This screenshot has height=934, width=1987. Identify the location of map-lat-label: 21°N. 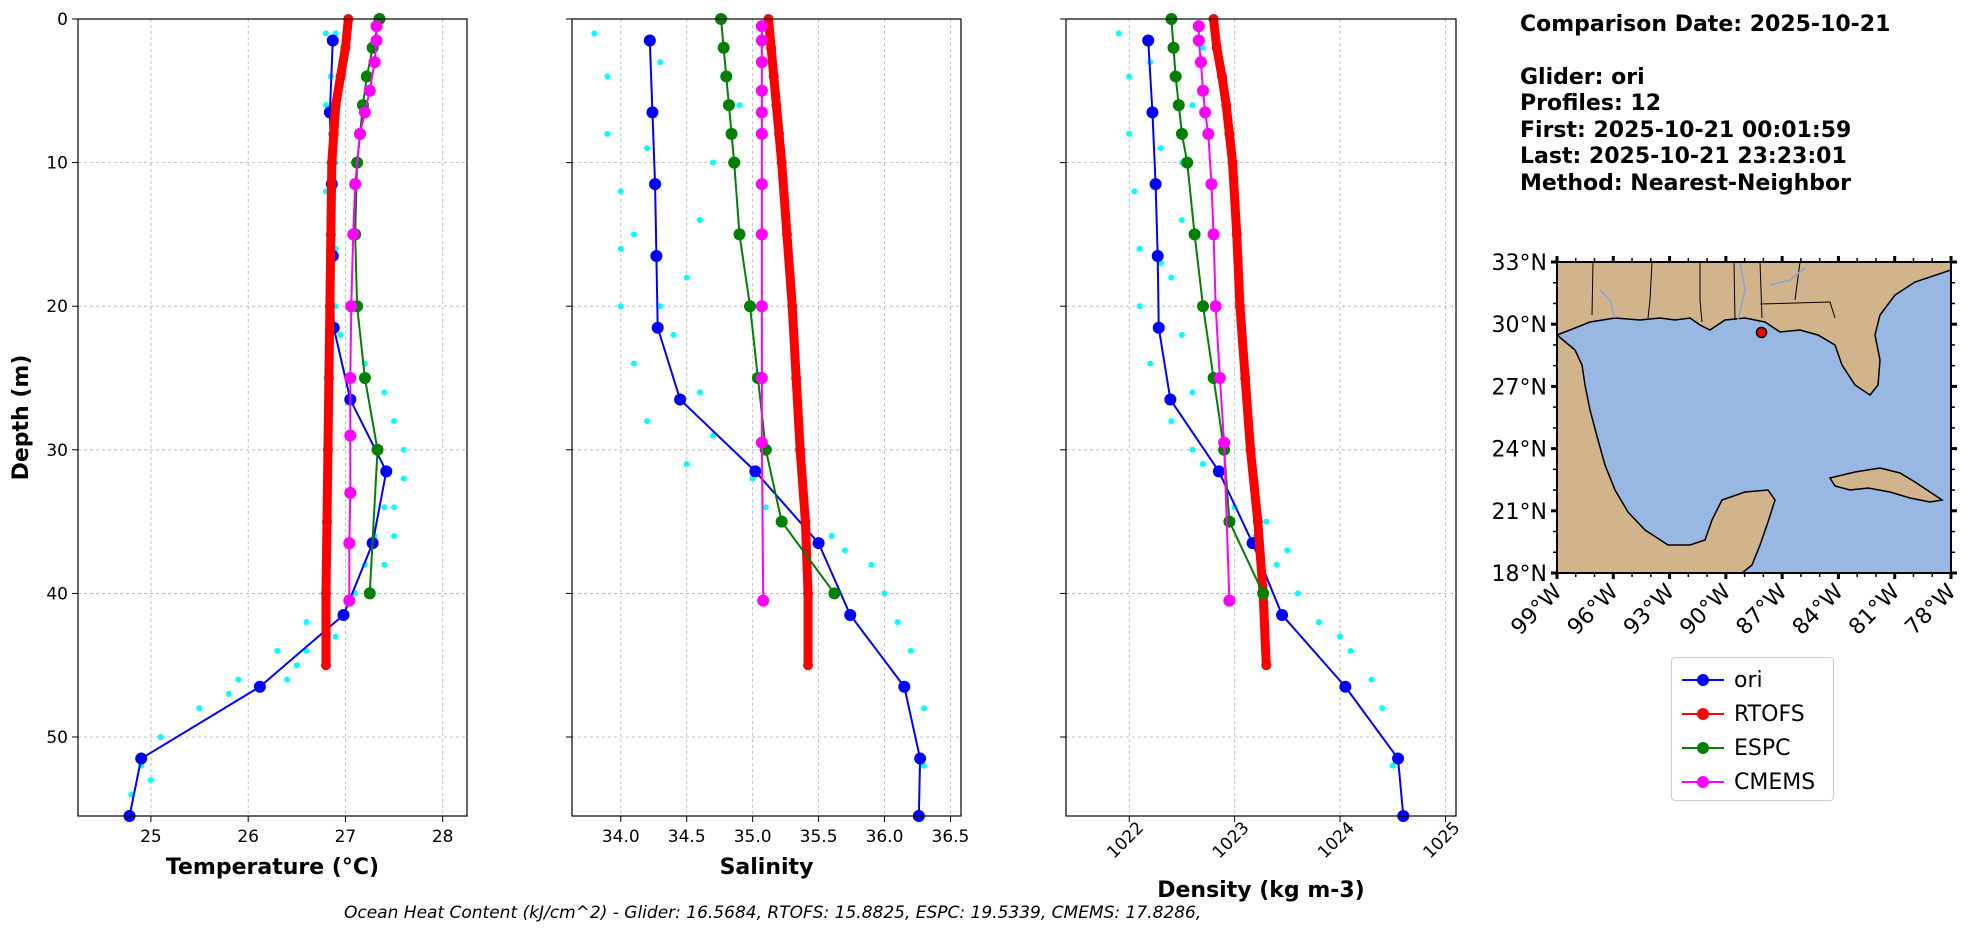
(1519, 512).